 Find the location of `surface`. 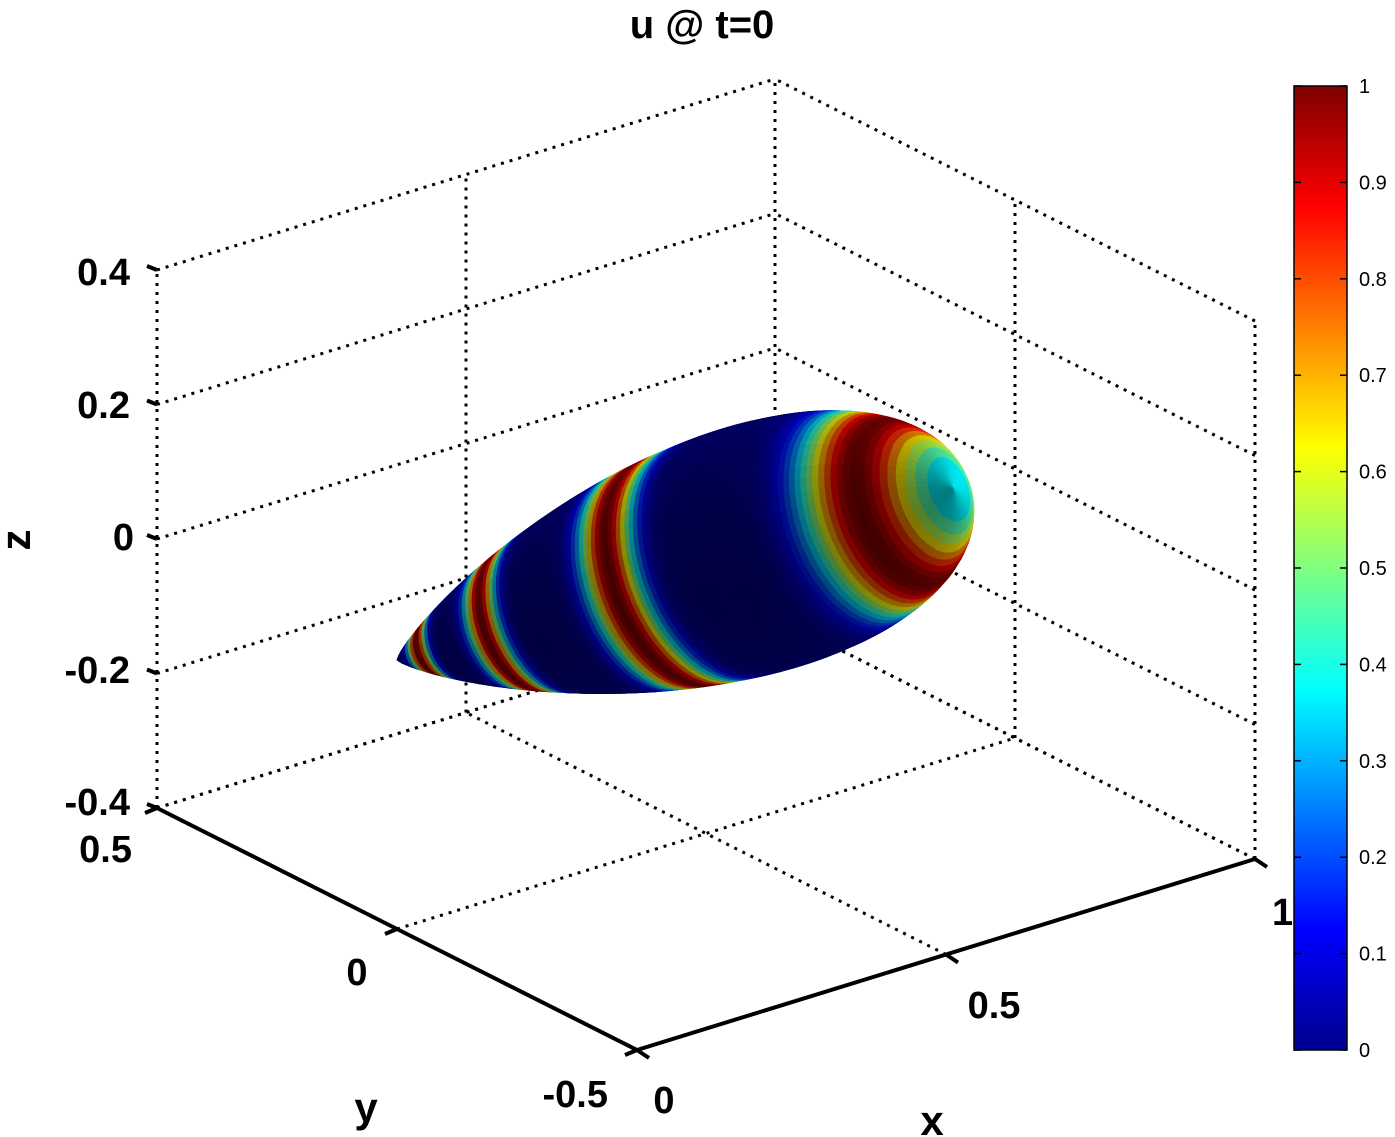

surface is located at coordinates (685, 552).